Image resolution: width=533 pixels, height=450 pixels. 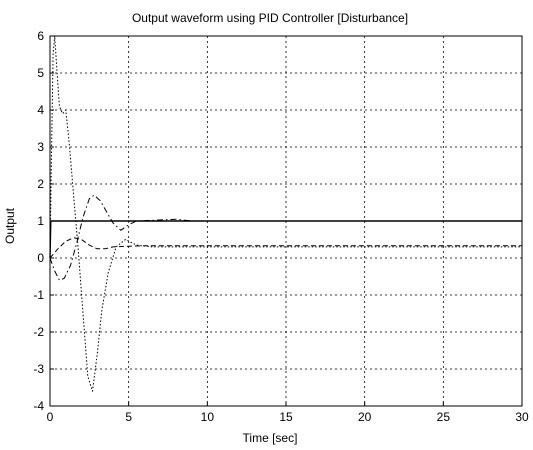 What do you see at coordinates (286, 417) in the screenshot?
I see `x-tick-label: 15` at bounding box center [286, 417].